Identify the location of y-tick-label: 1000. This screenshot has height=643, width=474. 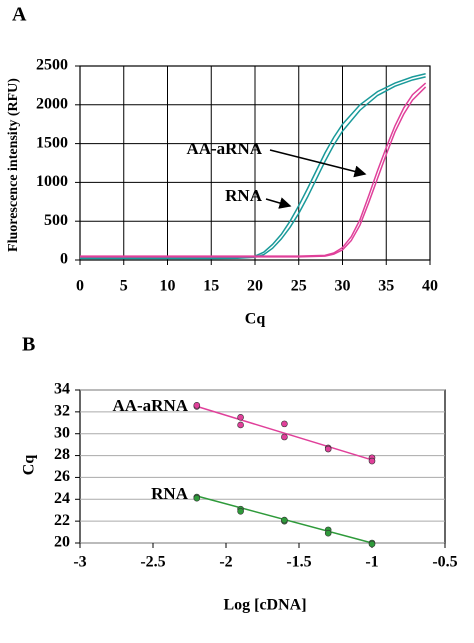
(52, 181).